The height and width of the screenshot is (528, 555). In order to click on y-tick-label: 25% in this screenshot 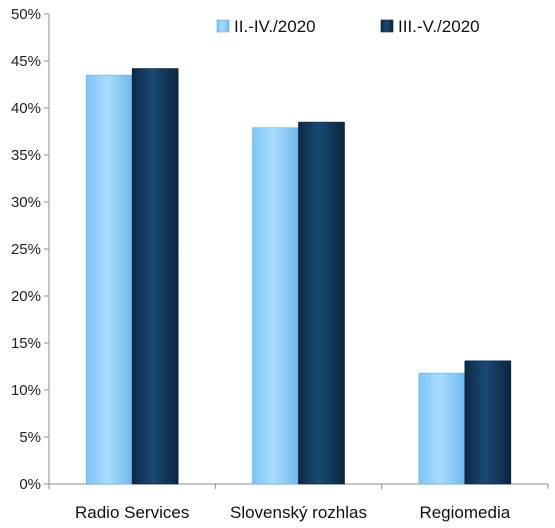, I will do `click(26, 249)`.